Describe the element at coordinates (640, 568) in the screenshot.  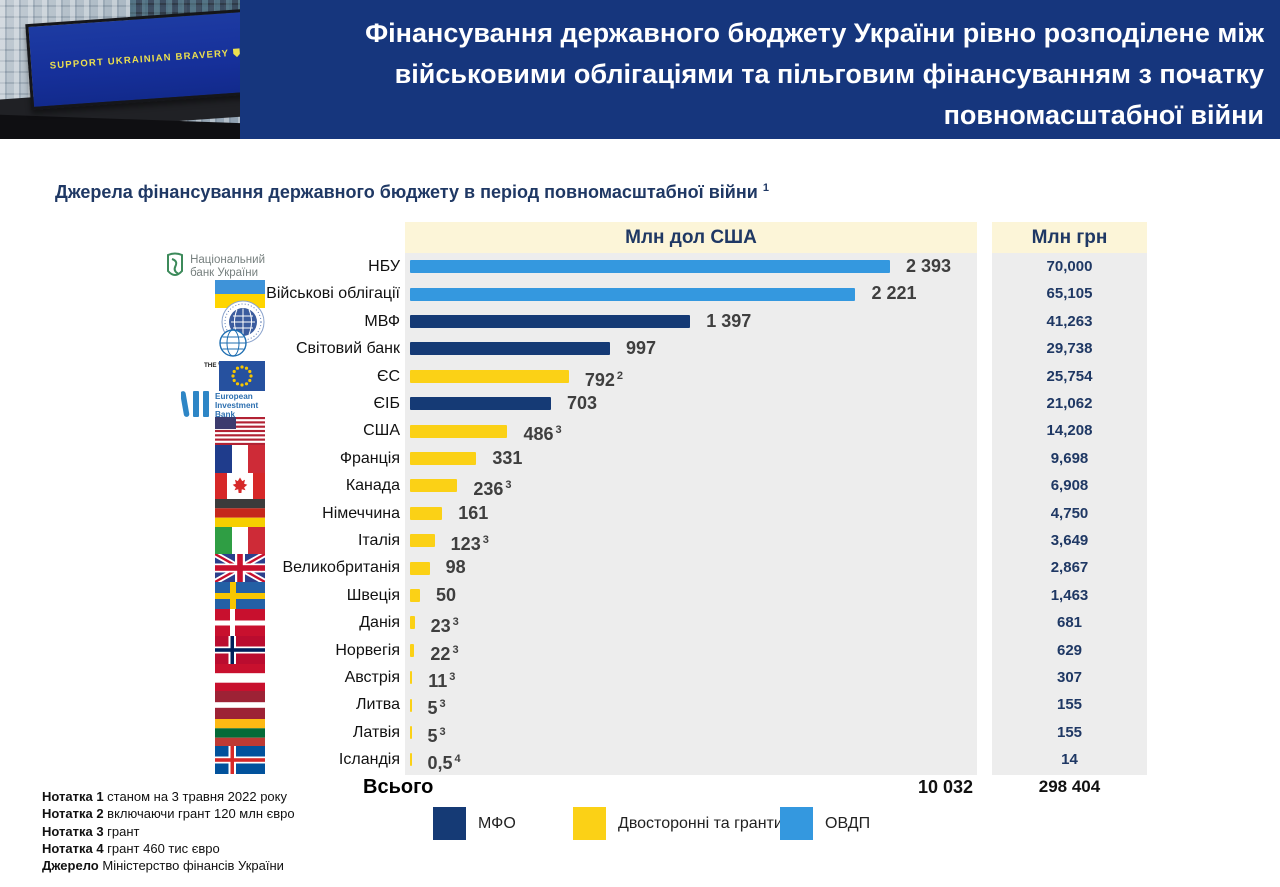
I see `chart-row-12: Великобританія 98 2,867` at that location.